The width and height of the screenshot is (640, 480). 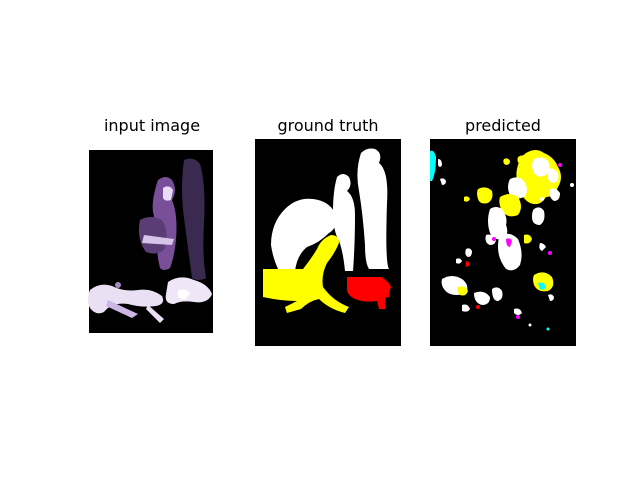 I want to click on predicted-panel, so click(x=503, y=242).